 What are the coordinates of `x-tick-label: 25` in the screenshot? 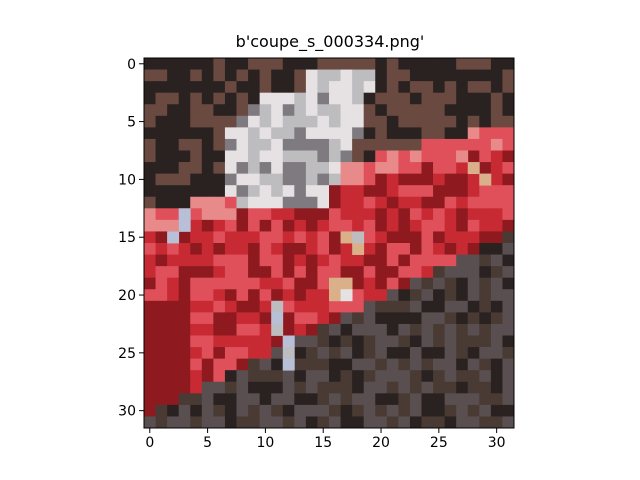 It's located at (439, 443).